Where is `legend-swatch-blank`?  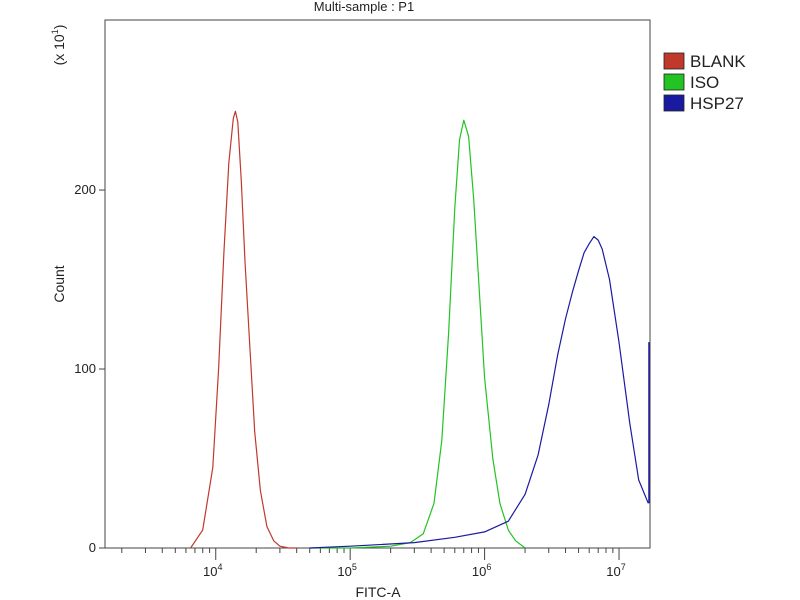
legend-swatch-blank is located at coordinates (674, 61).